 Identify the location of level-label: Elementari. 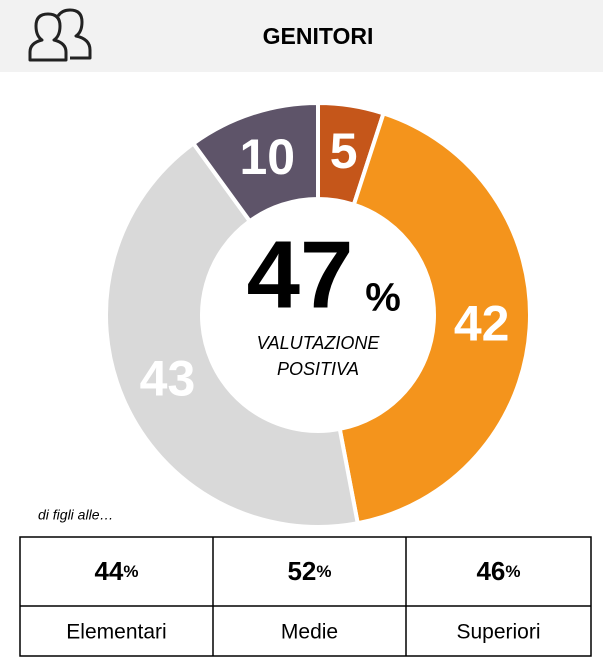
(116, 632).